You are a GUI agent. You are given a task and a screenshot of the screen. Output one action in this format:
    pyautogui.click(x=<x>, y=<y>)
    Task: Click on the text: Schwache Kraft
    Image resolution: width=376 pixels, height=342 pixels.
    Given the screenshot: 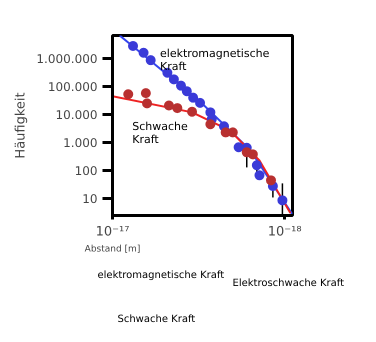 What is the action you would take?
    pyautogui.click(x=157, y=319)
    